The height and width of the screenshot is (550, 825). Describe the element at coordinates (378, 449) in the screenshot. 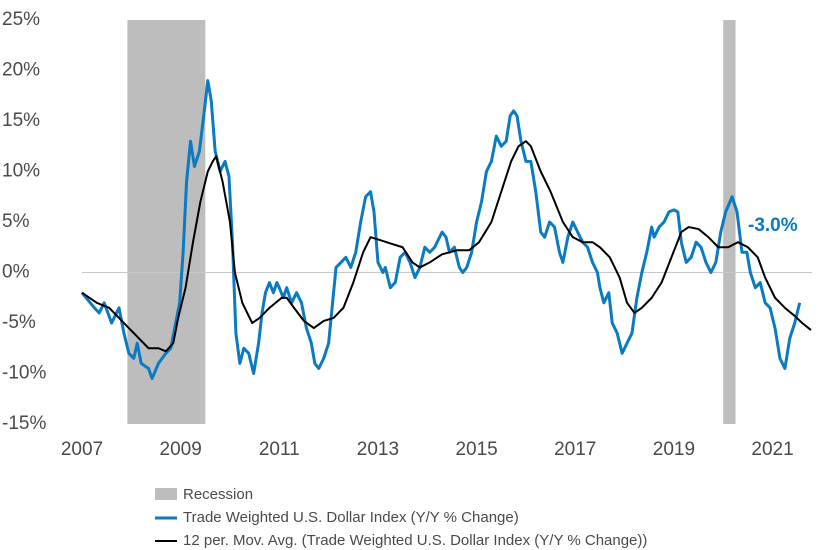

I see `x-tick-label: 2013` at that location.